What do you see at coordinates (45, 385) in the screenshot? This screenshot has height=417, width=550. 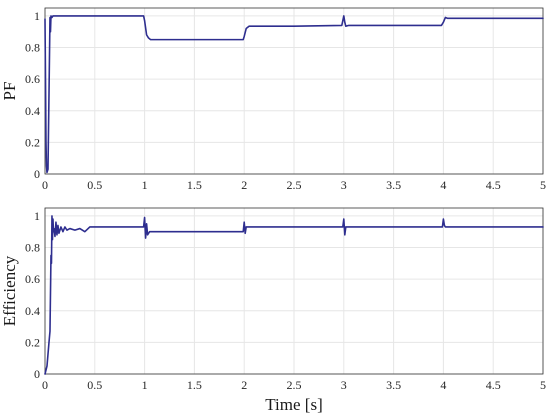 I see `eff-x-tick-label: 0` at bounding box center [45, 385].